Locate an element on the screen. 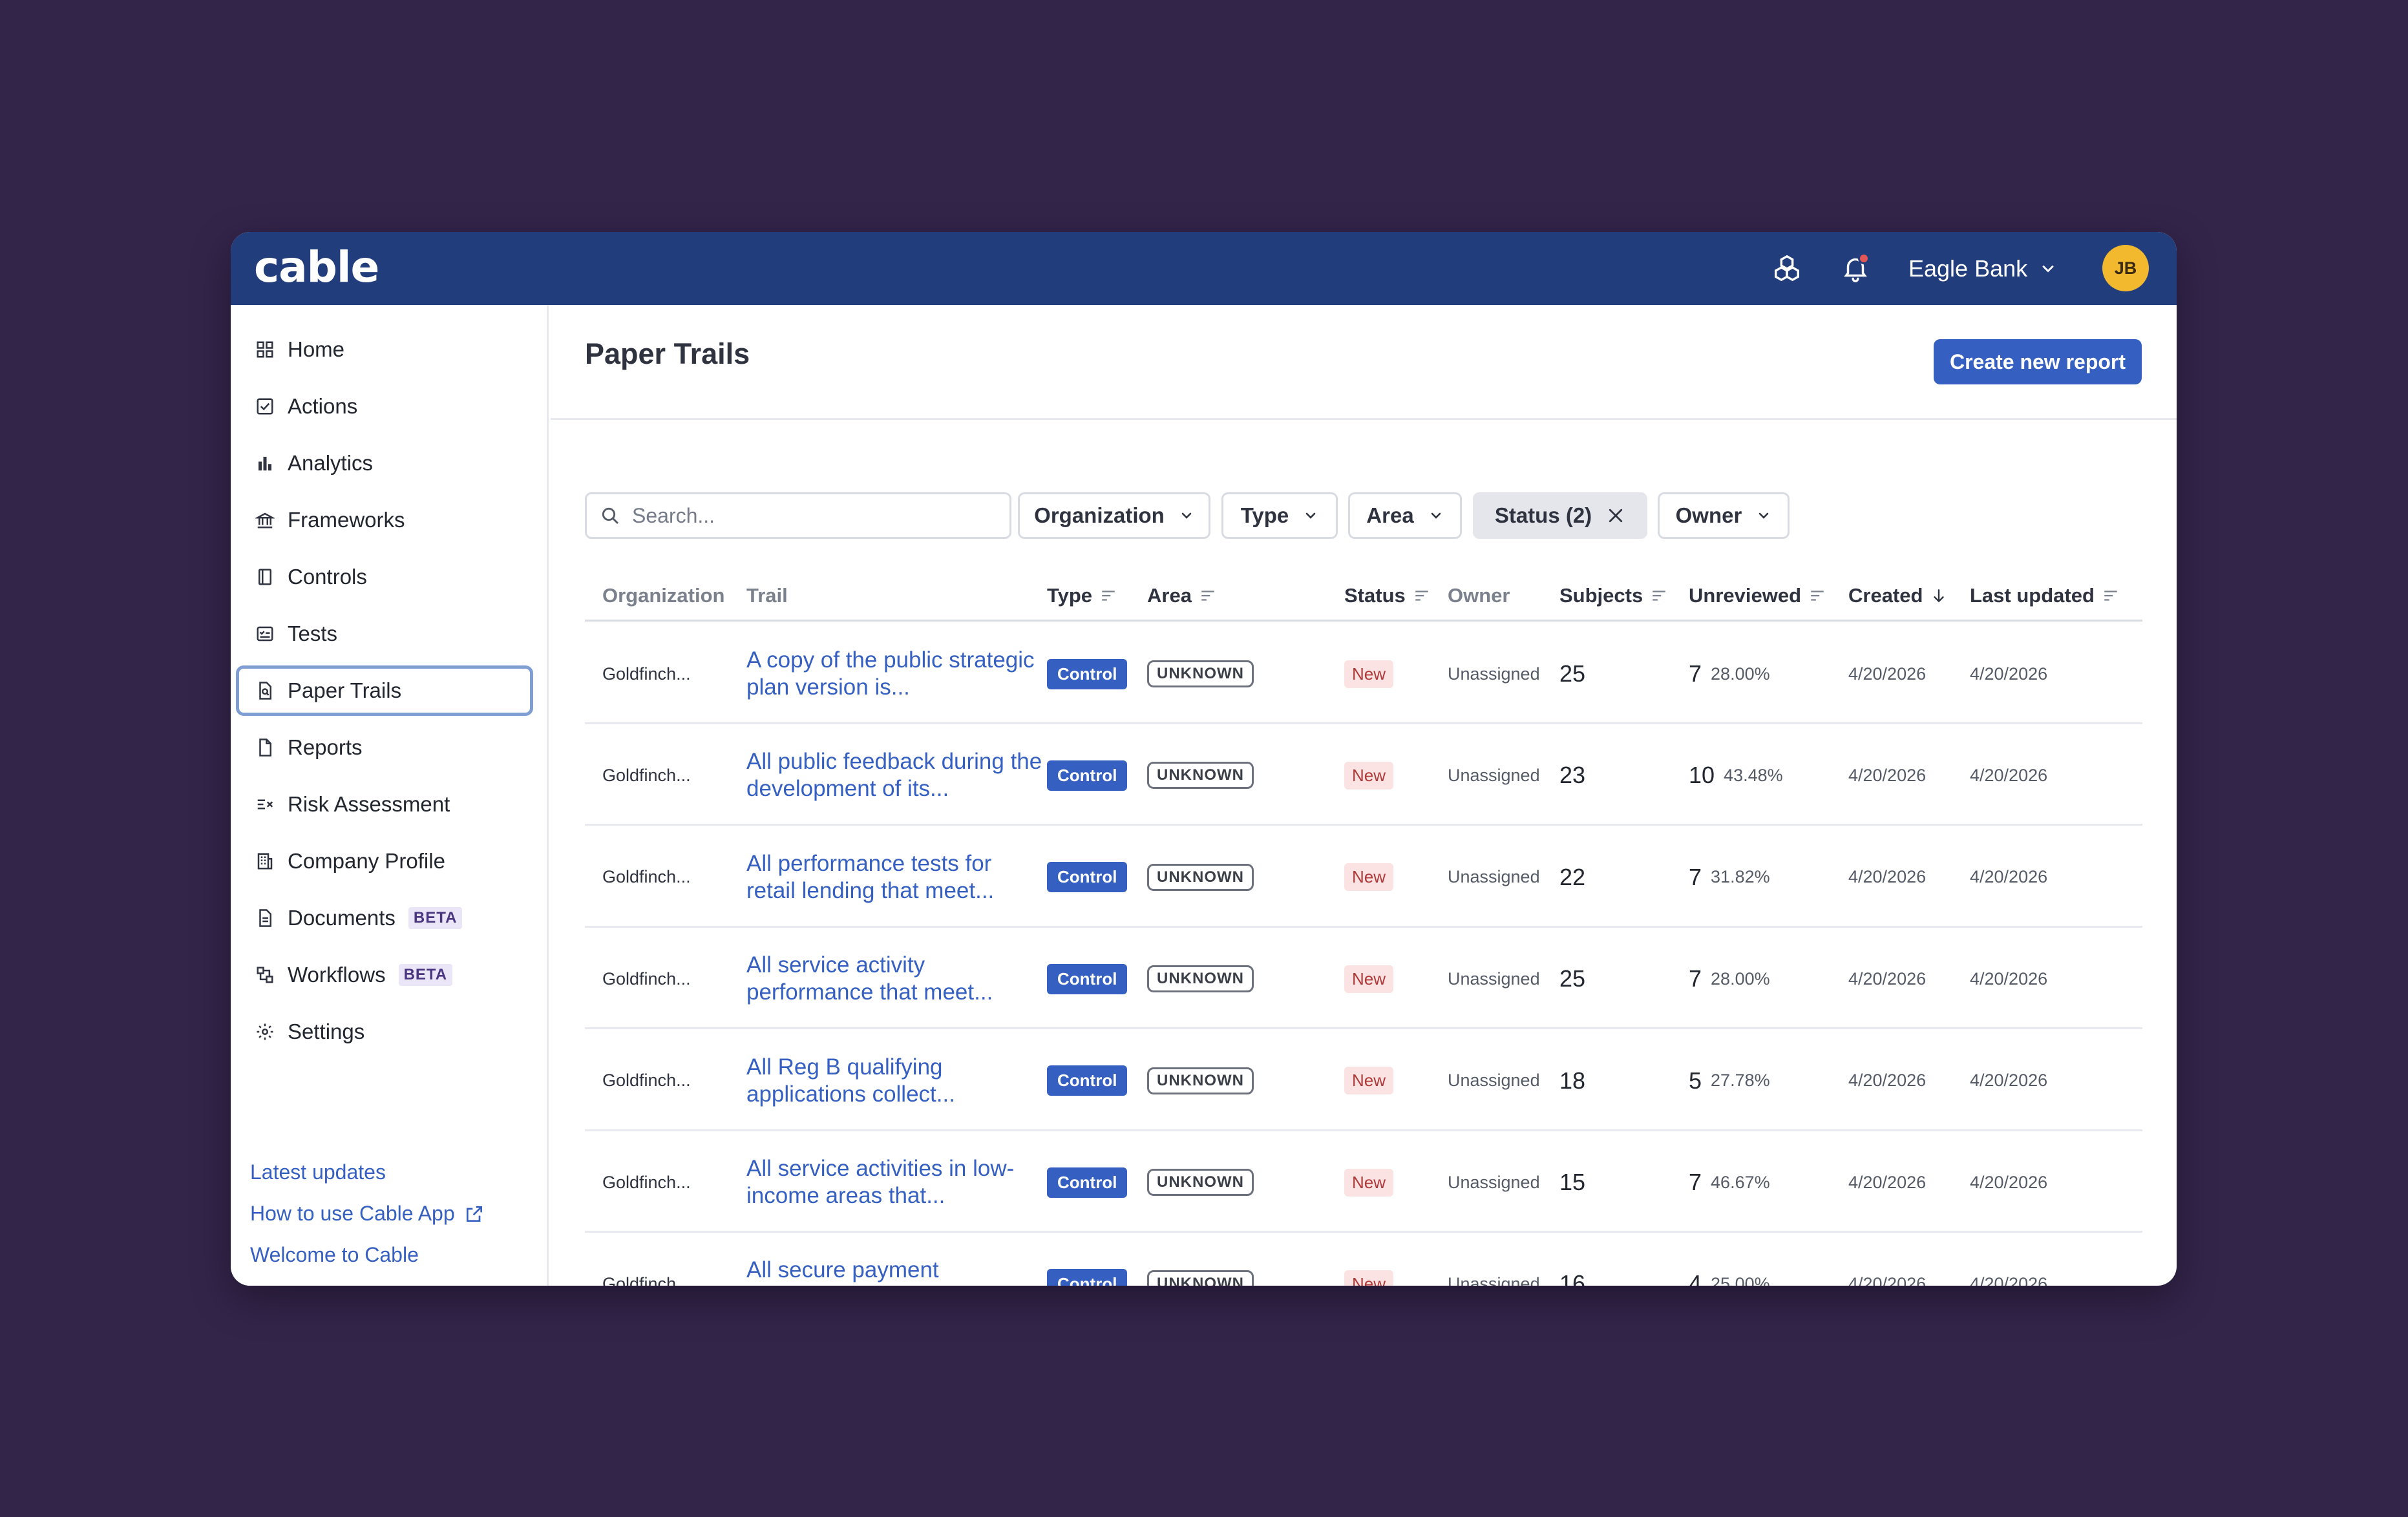 The height and width of the screenshot is (1517, 2408). sidebar-item-workflows: Workflows BETA is located at coordinates (384, 975).